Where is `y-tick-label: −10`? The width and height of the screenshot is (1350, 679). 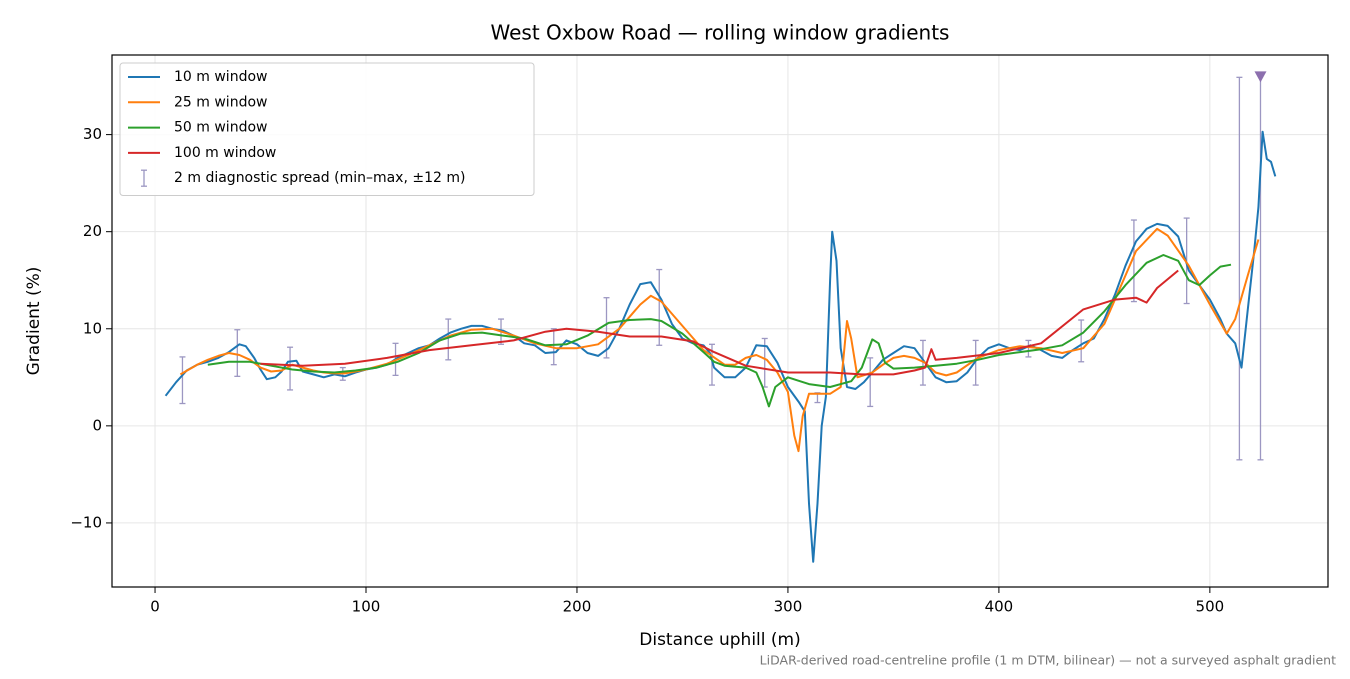 y-tick-label: −10 is located at coordinates (86, 522).